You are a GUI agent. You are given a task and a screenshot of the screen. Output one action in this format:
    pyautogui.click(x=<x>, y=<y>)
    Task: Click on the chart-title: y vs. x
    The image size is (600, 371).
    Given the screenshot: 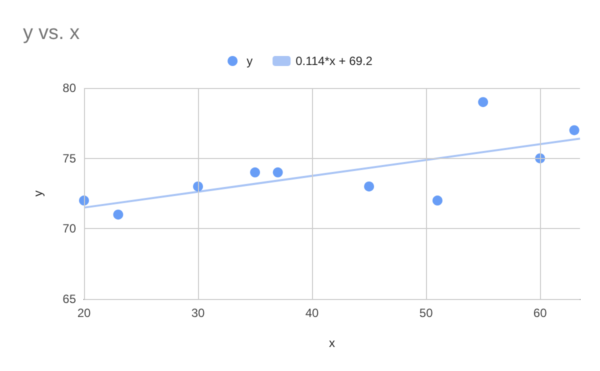 What is the action you would take?
    pyautogui.click(x=51, y=33)
    